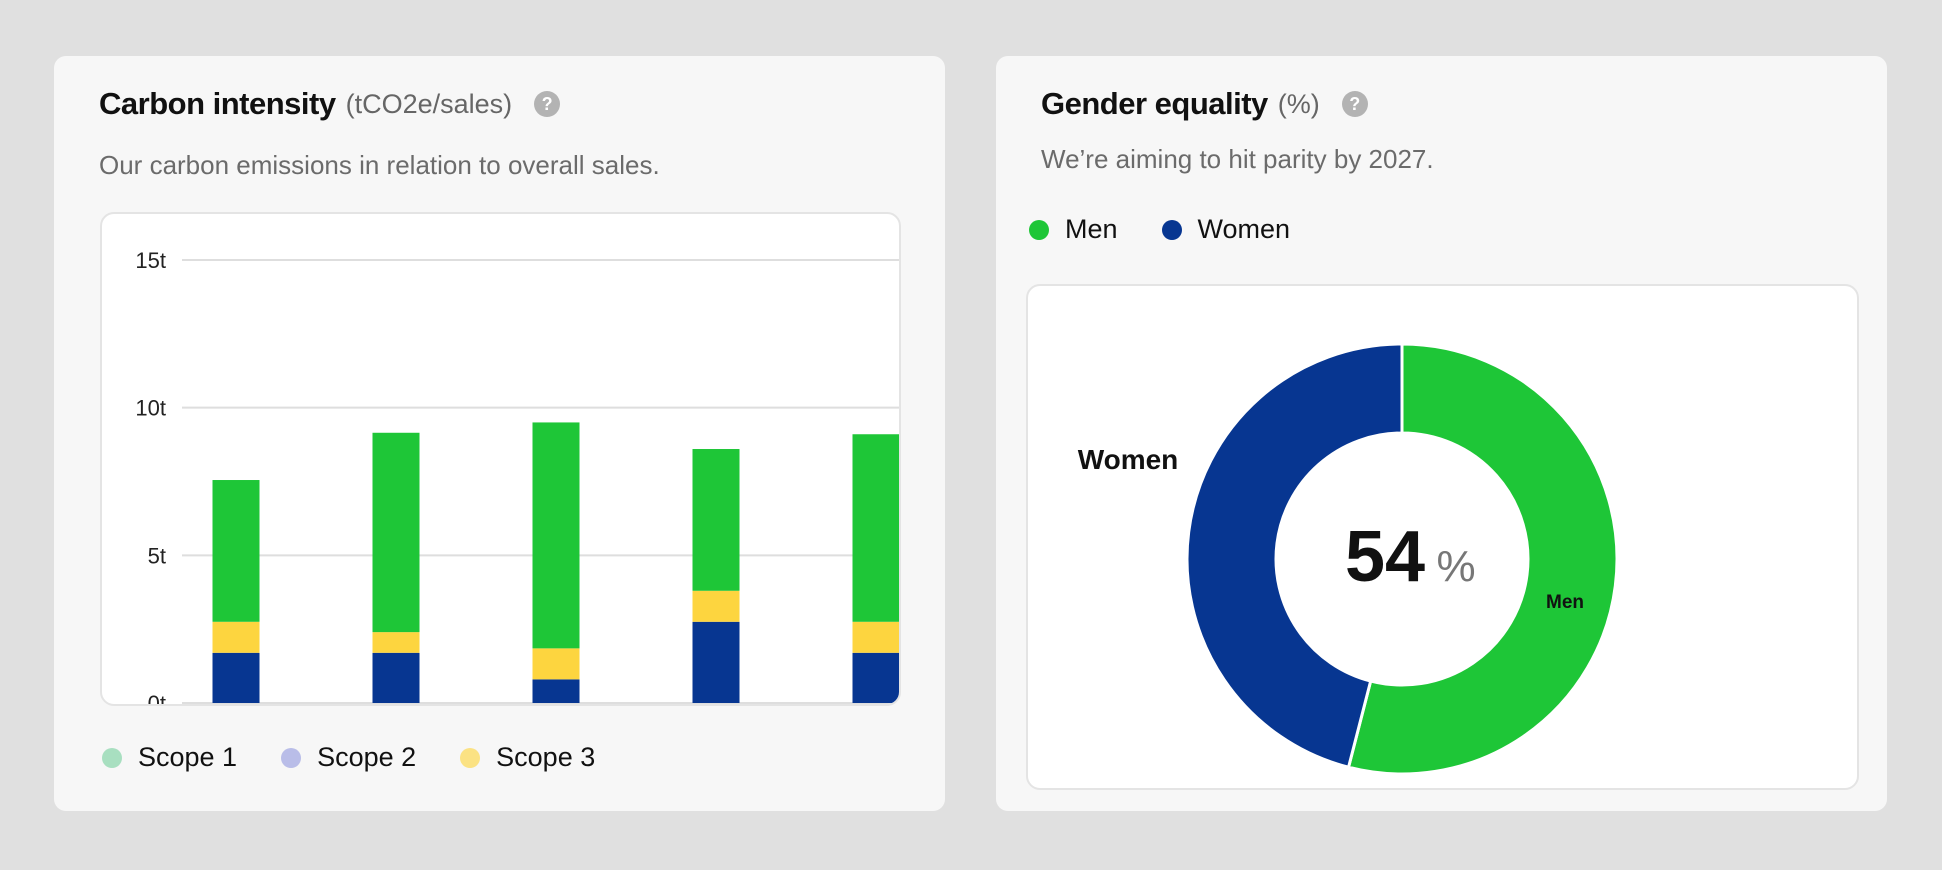  What do you see at coordinates (1385, 557) in the screenshot?
I see `center-value: 54` at bounding box center [1385, 557].